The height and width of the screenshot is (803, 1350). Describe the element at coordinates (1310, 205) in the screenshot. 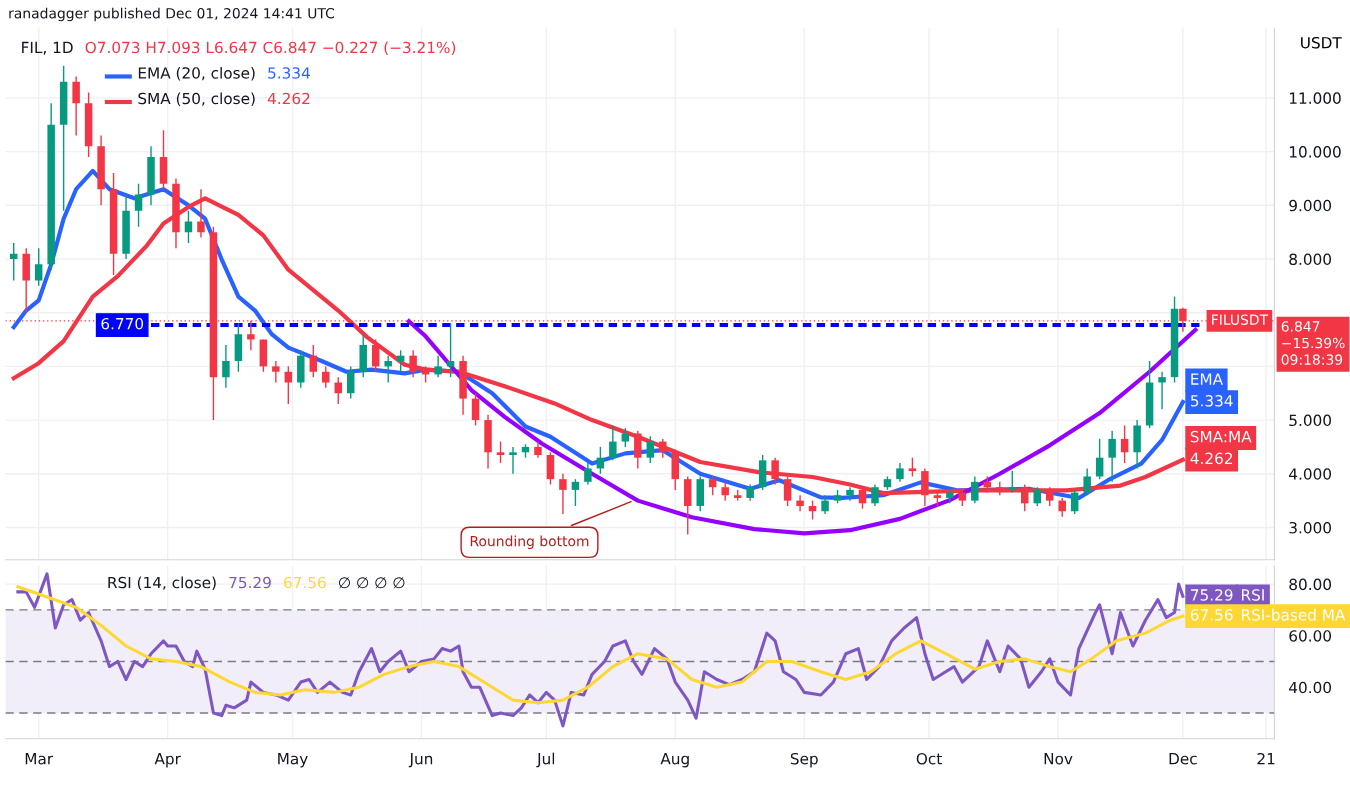

I see `y-tick-label: 9.000` at that location.